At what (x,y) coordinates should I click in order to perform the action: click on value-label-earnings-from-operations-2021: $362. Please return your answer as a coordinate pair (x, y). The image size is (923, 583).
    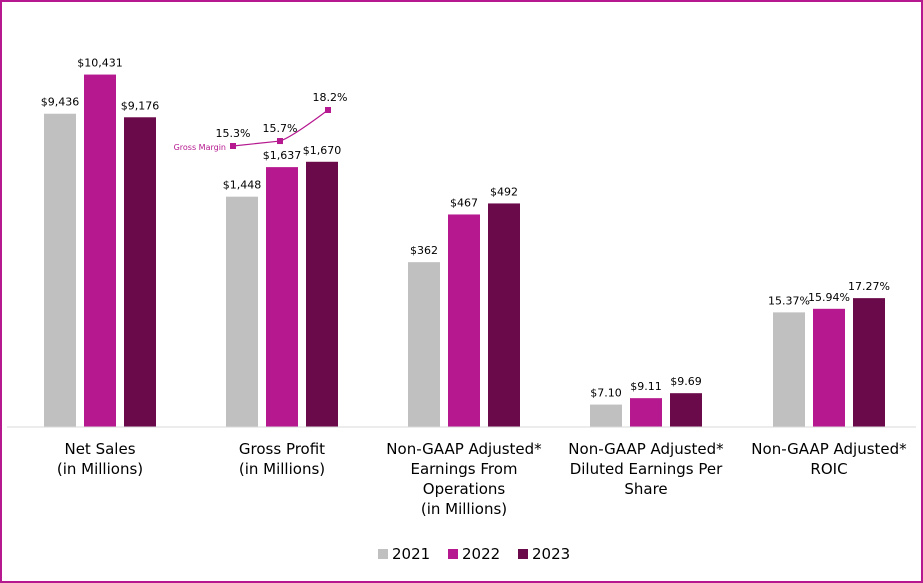
    Looking at the image, I should click on (424, 250).